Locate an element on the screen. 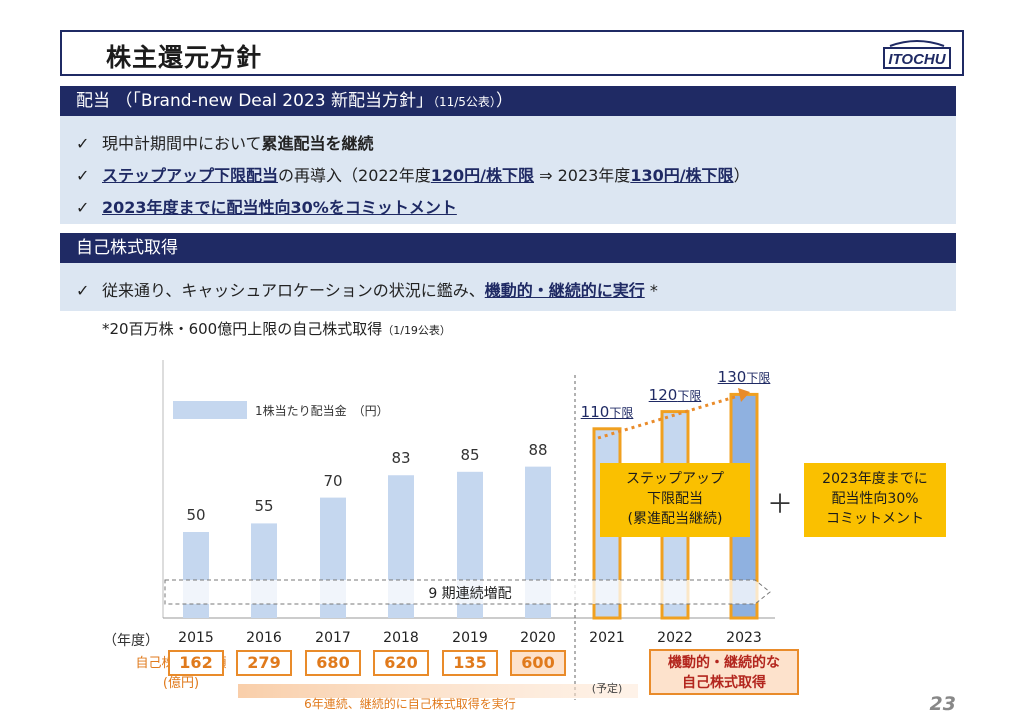  bar-value-label-2016: 55 is located at coordinates (264, 506).